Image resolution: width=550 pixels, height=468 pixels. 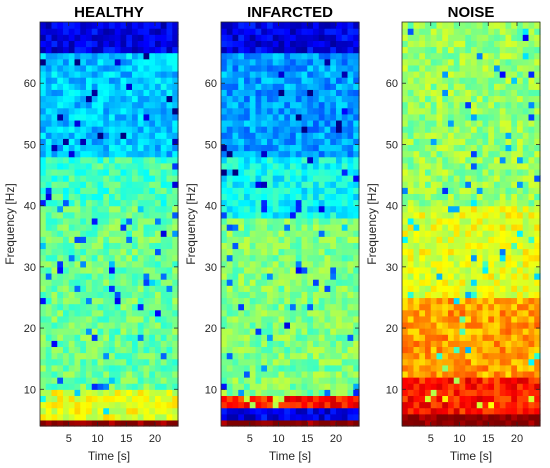 I want to click on x-axis-label: Time [s], so click(x=290, y=456).